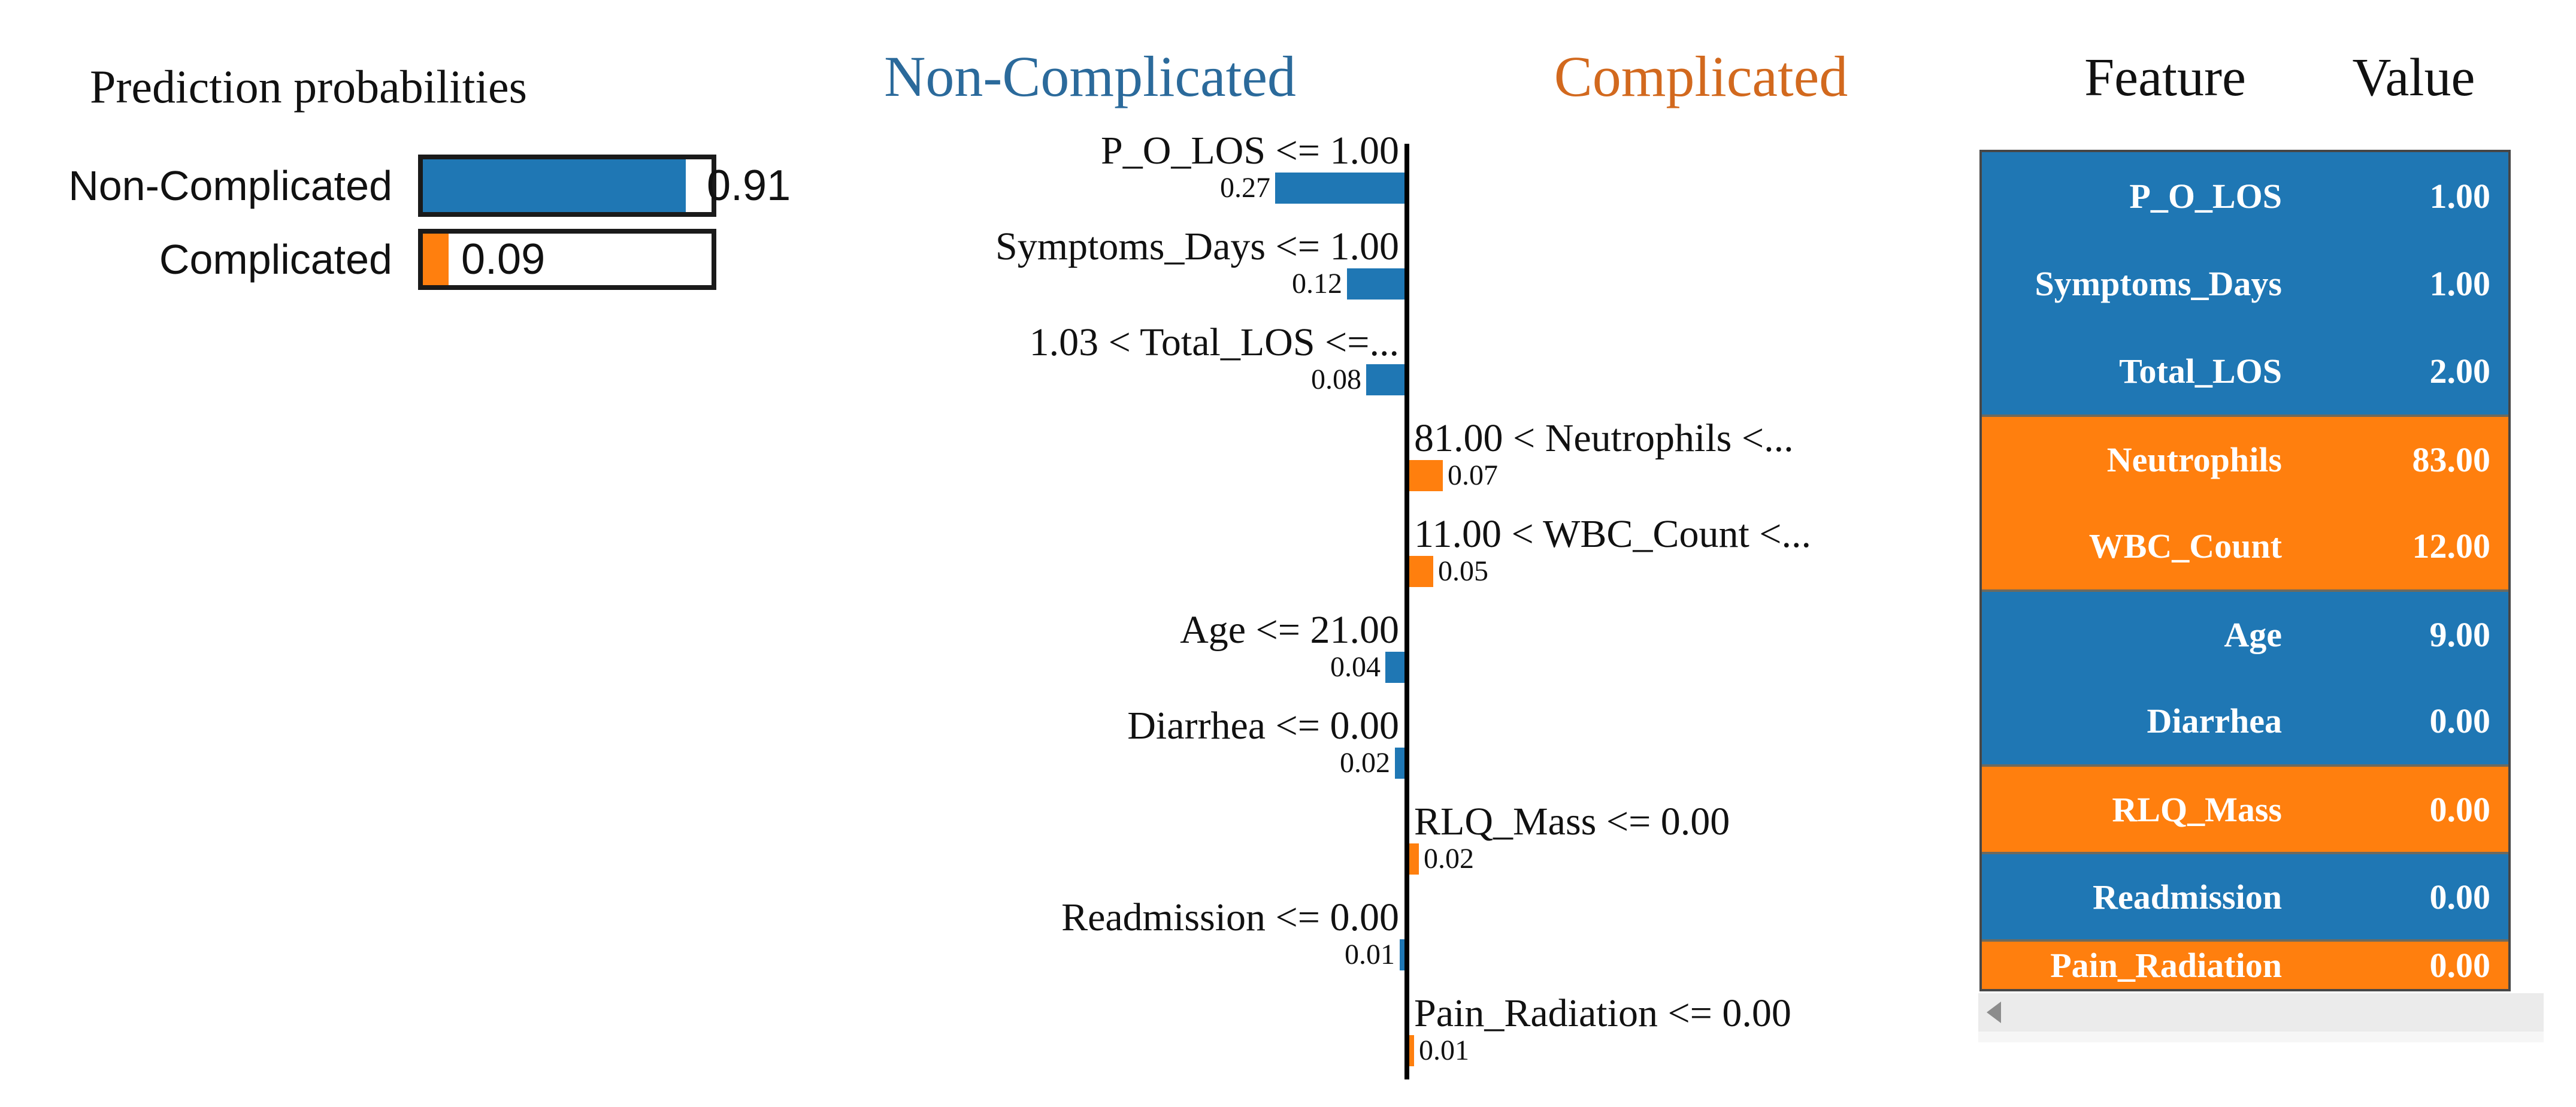  Describe the element at coordinates (1090, 76) in the screenshot. I see `class-header-non-complicated: Non-Complicated` at that location.